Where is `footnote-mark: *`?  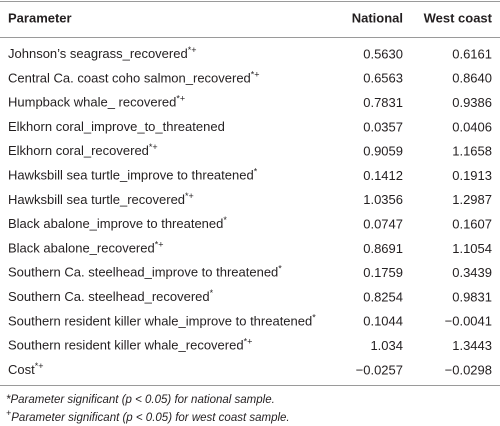 footnote-mark: * is located at coordinates (8, 400).